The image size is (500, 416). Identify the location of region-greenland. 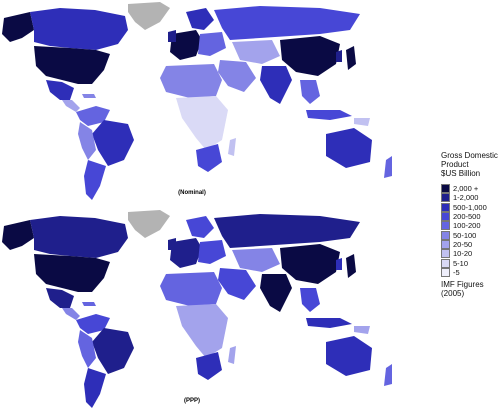
(149, 224).